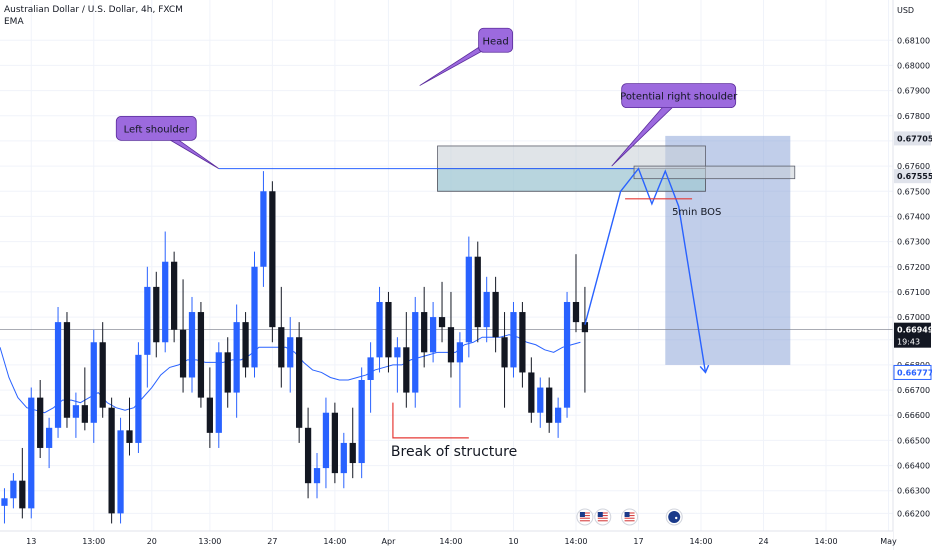  I want to click on x-tick-label: 24, so click(763, 541).